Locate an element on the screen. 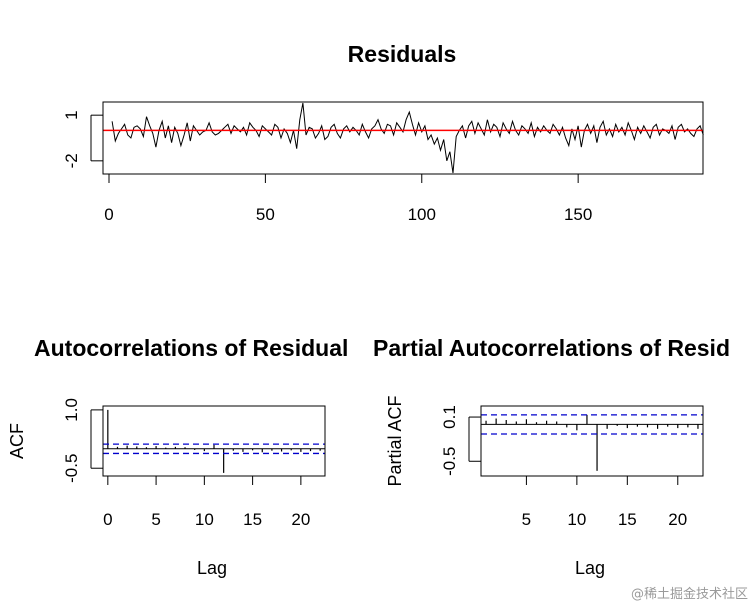 This screenshot has width=756, height=606. acf-plot-frame is located at coordinates (214, 441).